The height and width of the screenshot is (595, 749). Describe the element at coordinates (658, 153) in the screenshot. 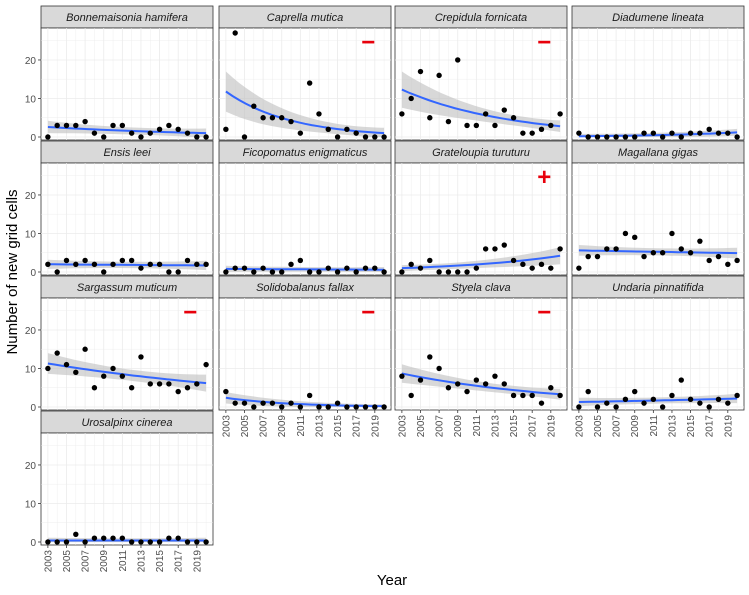

I see `facet-title: Magallana gigas` at that location.